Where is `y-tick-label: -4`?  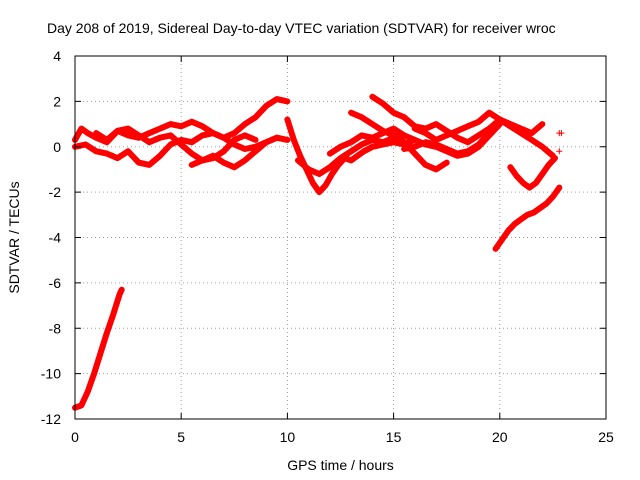
y-tick-label: -4 is located at coordinates (55, 238).